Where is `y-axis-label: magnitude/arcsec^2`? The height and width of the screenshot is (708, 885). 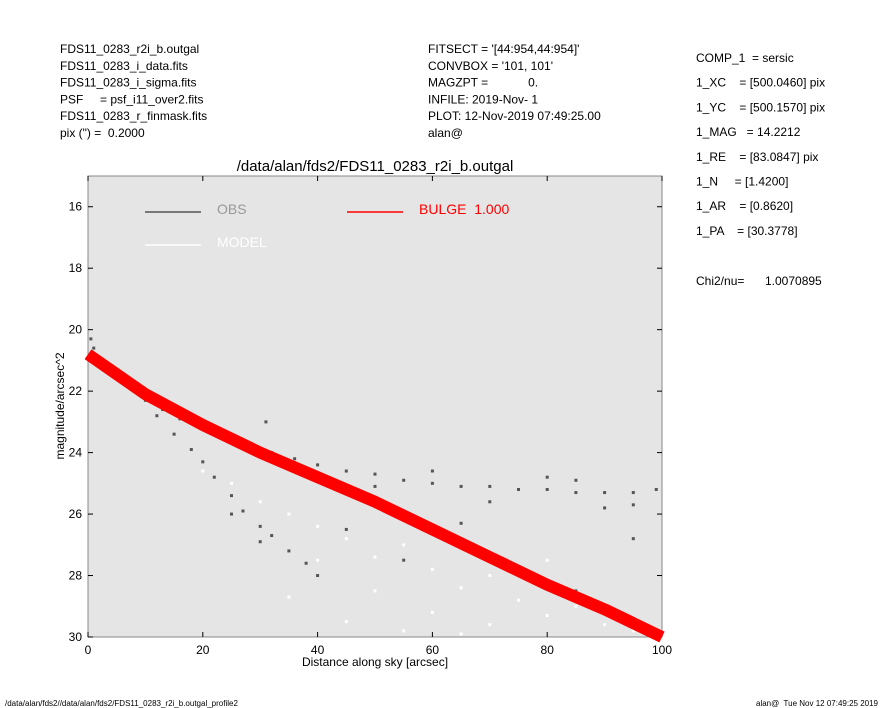 y-axis-label: magnitude/arcsec^2 is located at coordinates (60, 405).